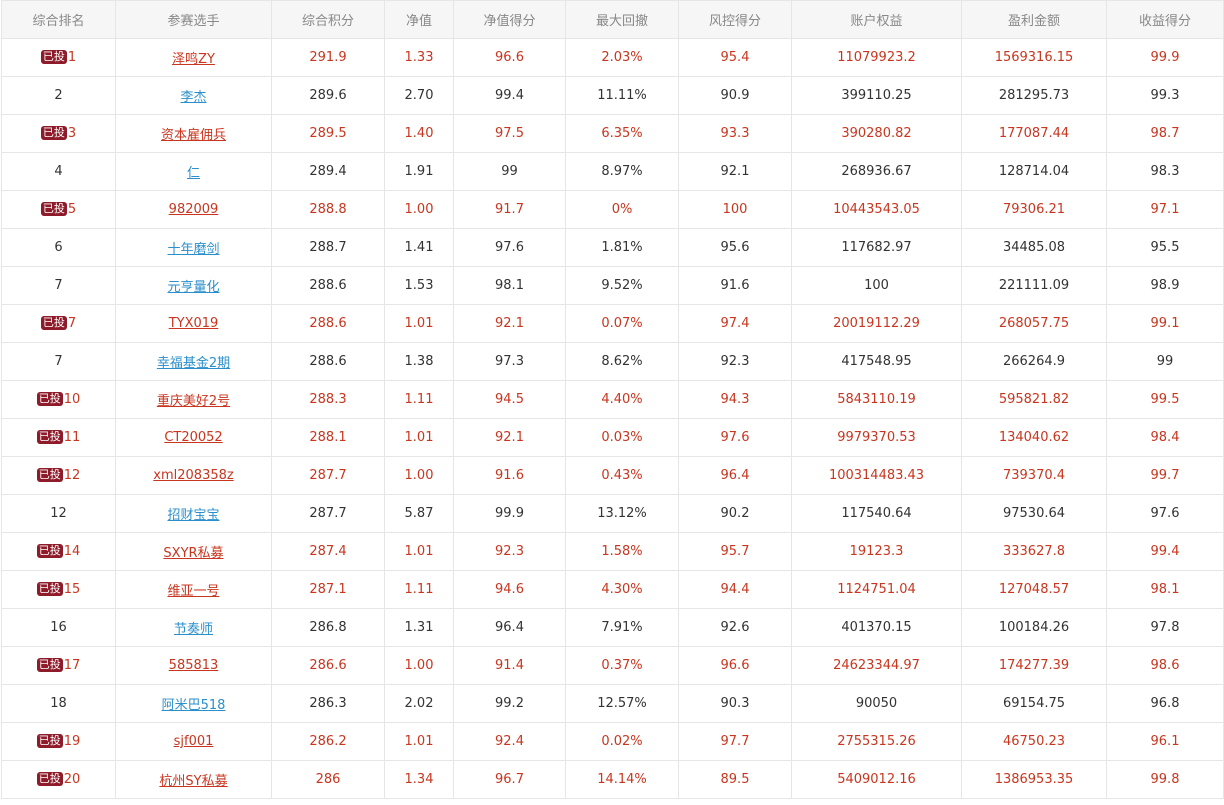 Image resolution: width=1224 pixels, height=805 pixels. Describe the element at coordinates (622, 171) in the screenshot. I see `max-drawdown-cell: 8.97%` at that location.